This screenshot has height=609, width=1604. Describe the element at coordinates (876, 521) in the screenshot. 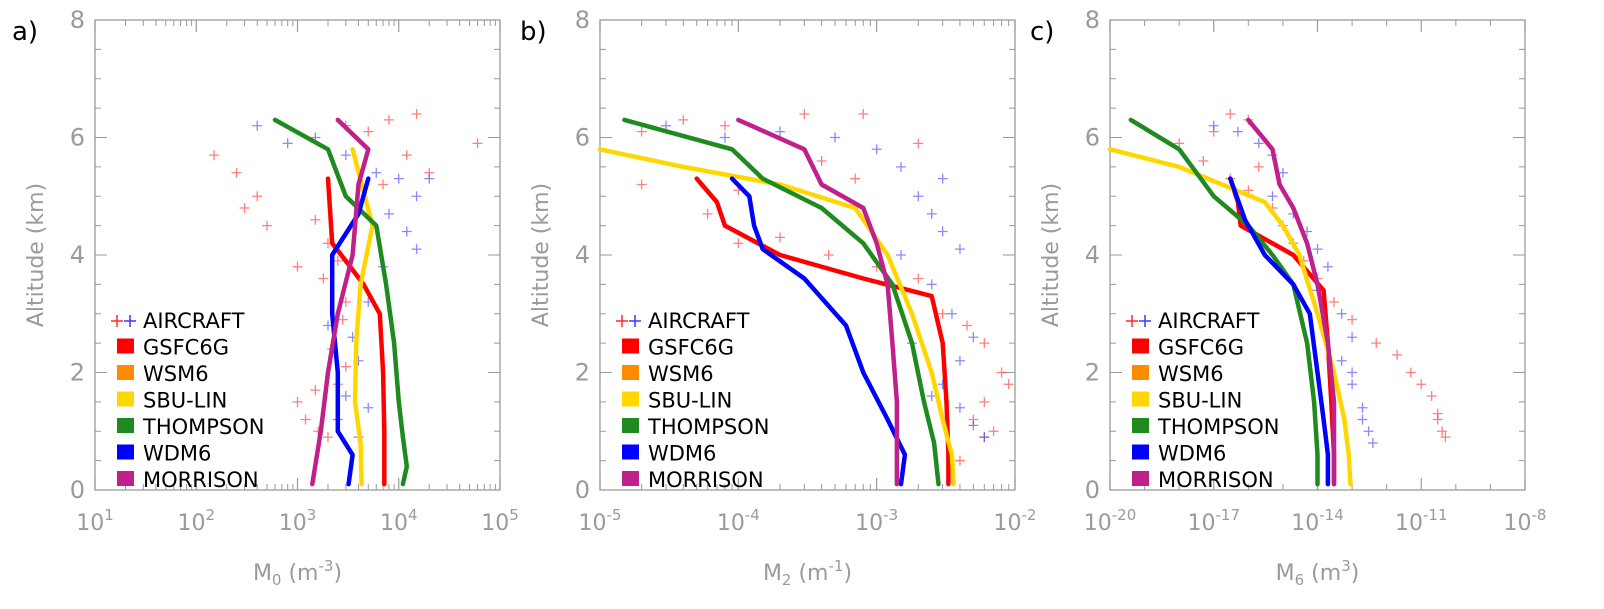

I see `x-tick-label: 10⁻³` at that location.